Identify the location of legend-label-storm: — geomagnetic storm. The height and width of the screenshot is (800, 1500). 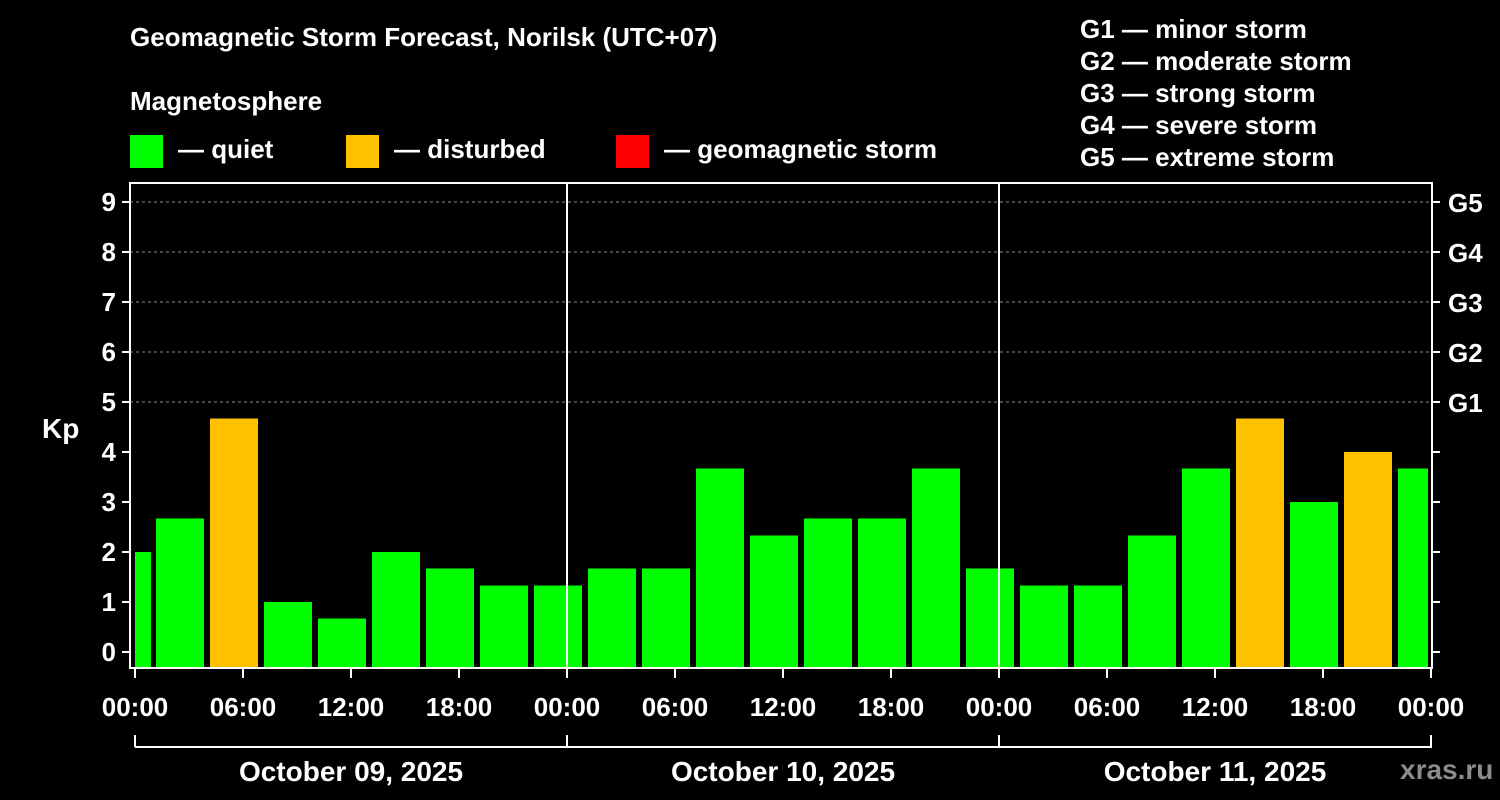
(801, 149).